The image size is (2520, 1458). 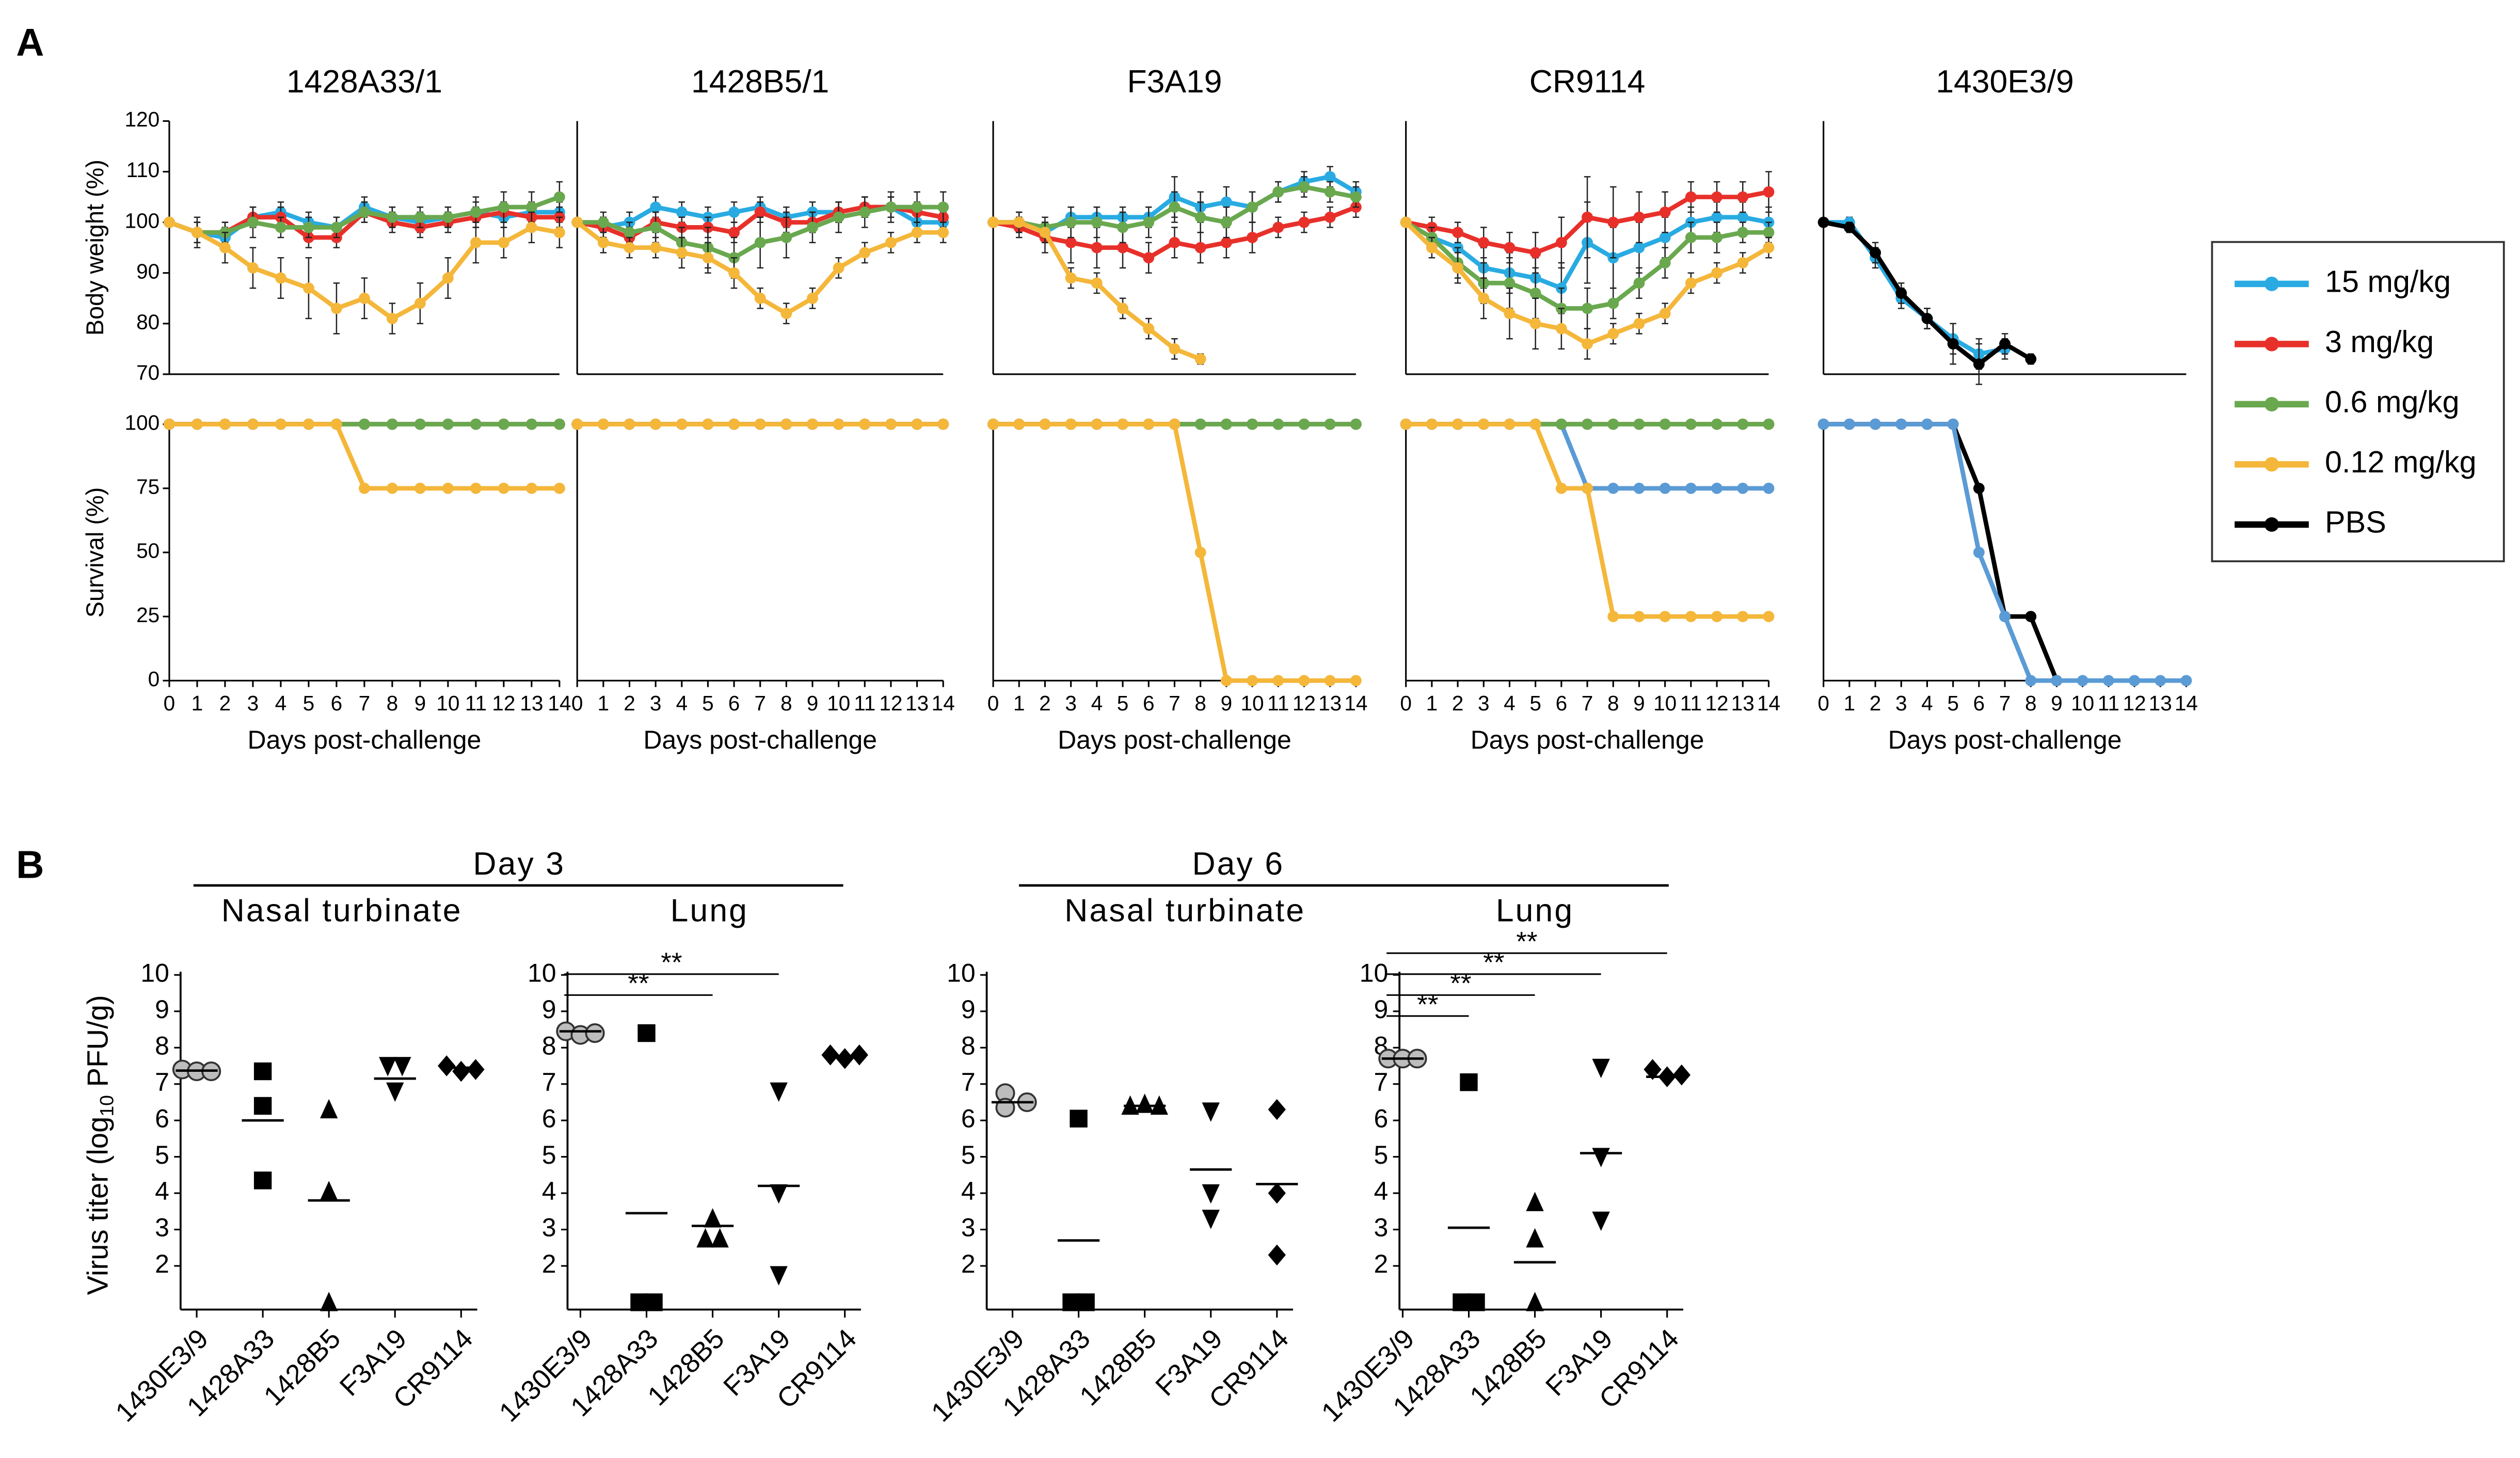 I want to click on y-tick-label: 9, so click(x=549, y=1010).